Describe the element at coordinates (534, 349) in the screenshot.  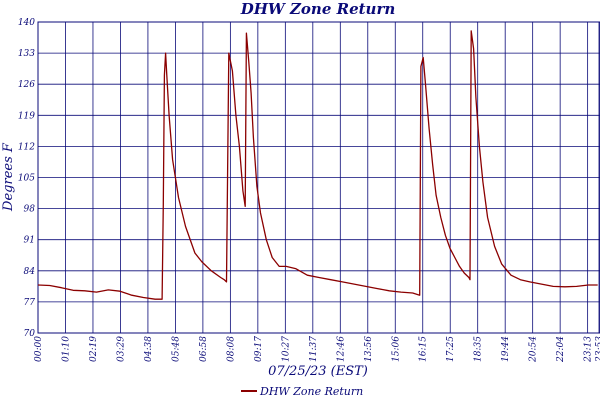
I see `x-tick-label: 20:54` at that location.